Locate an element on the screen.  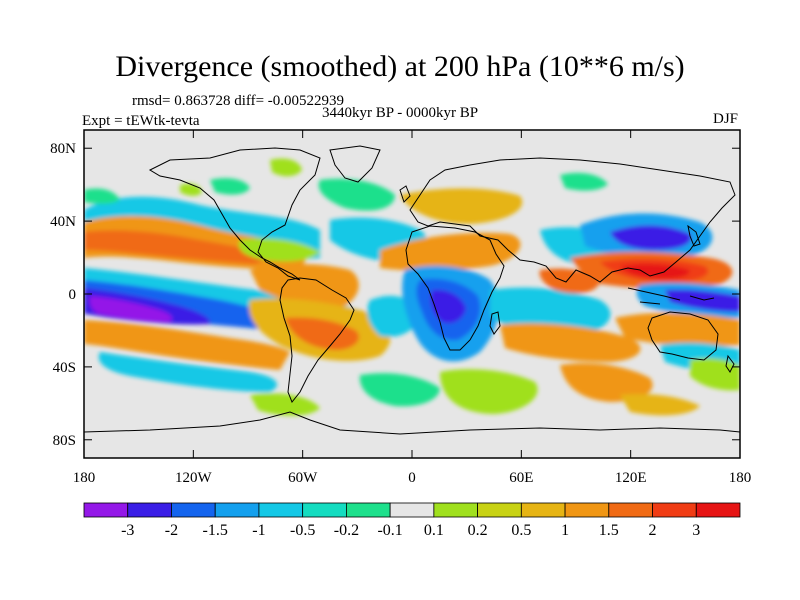
coastline-australia is located at coordinates (683, 336).